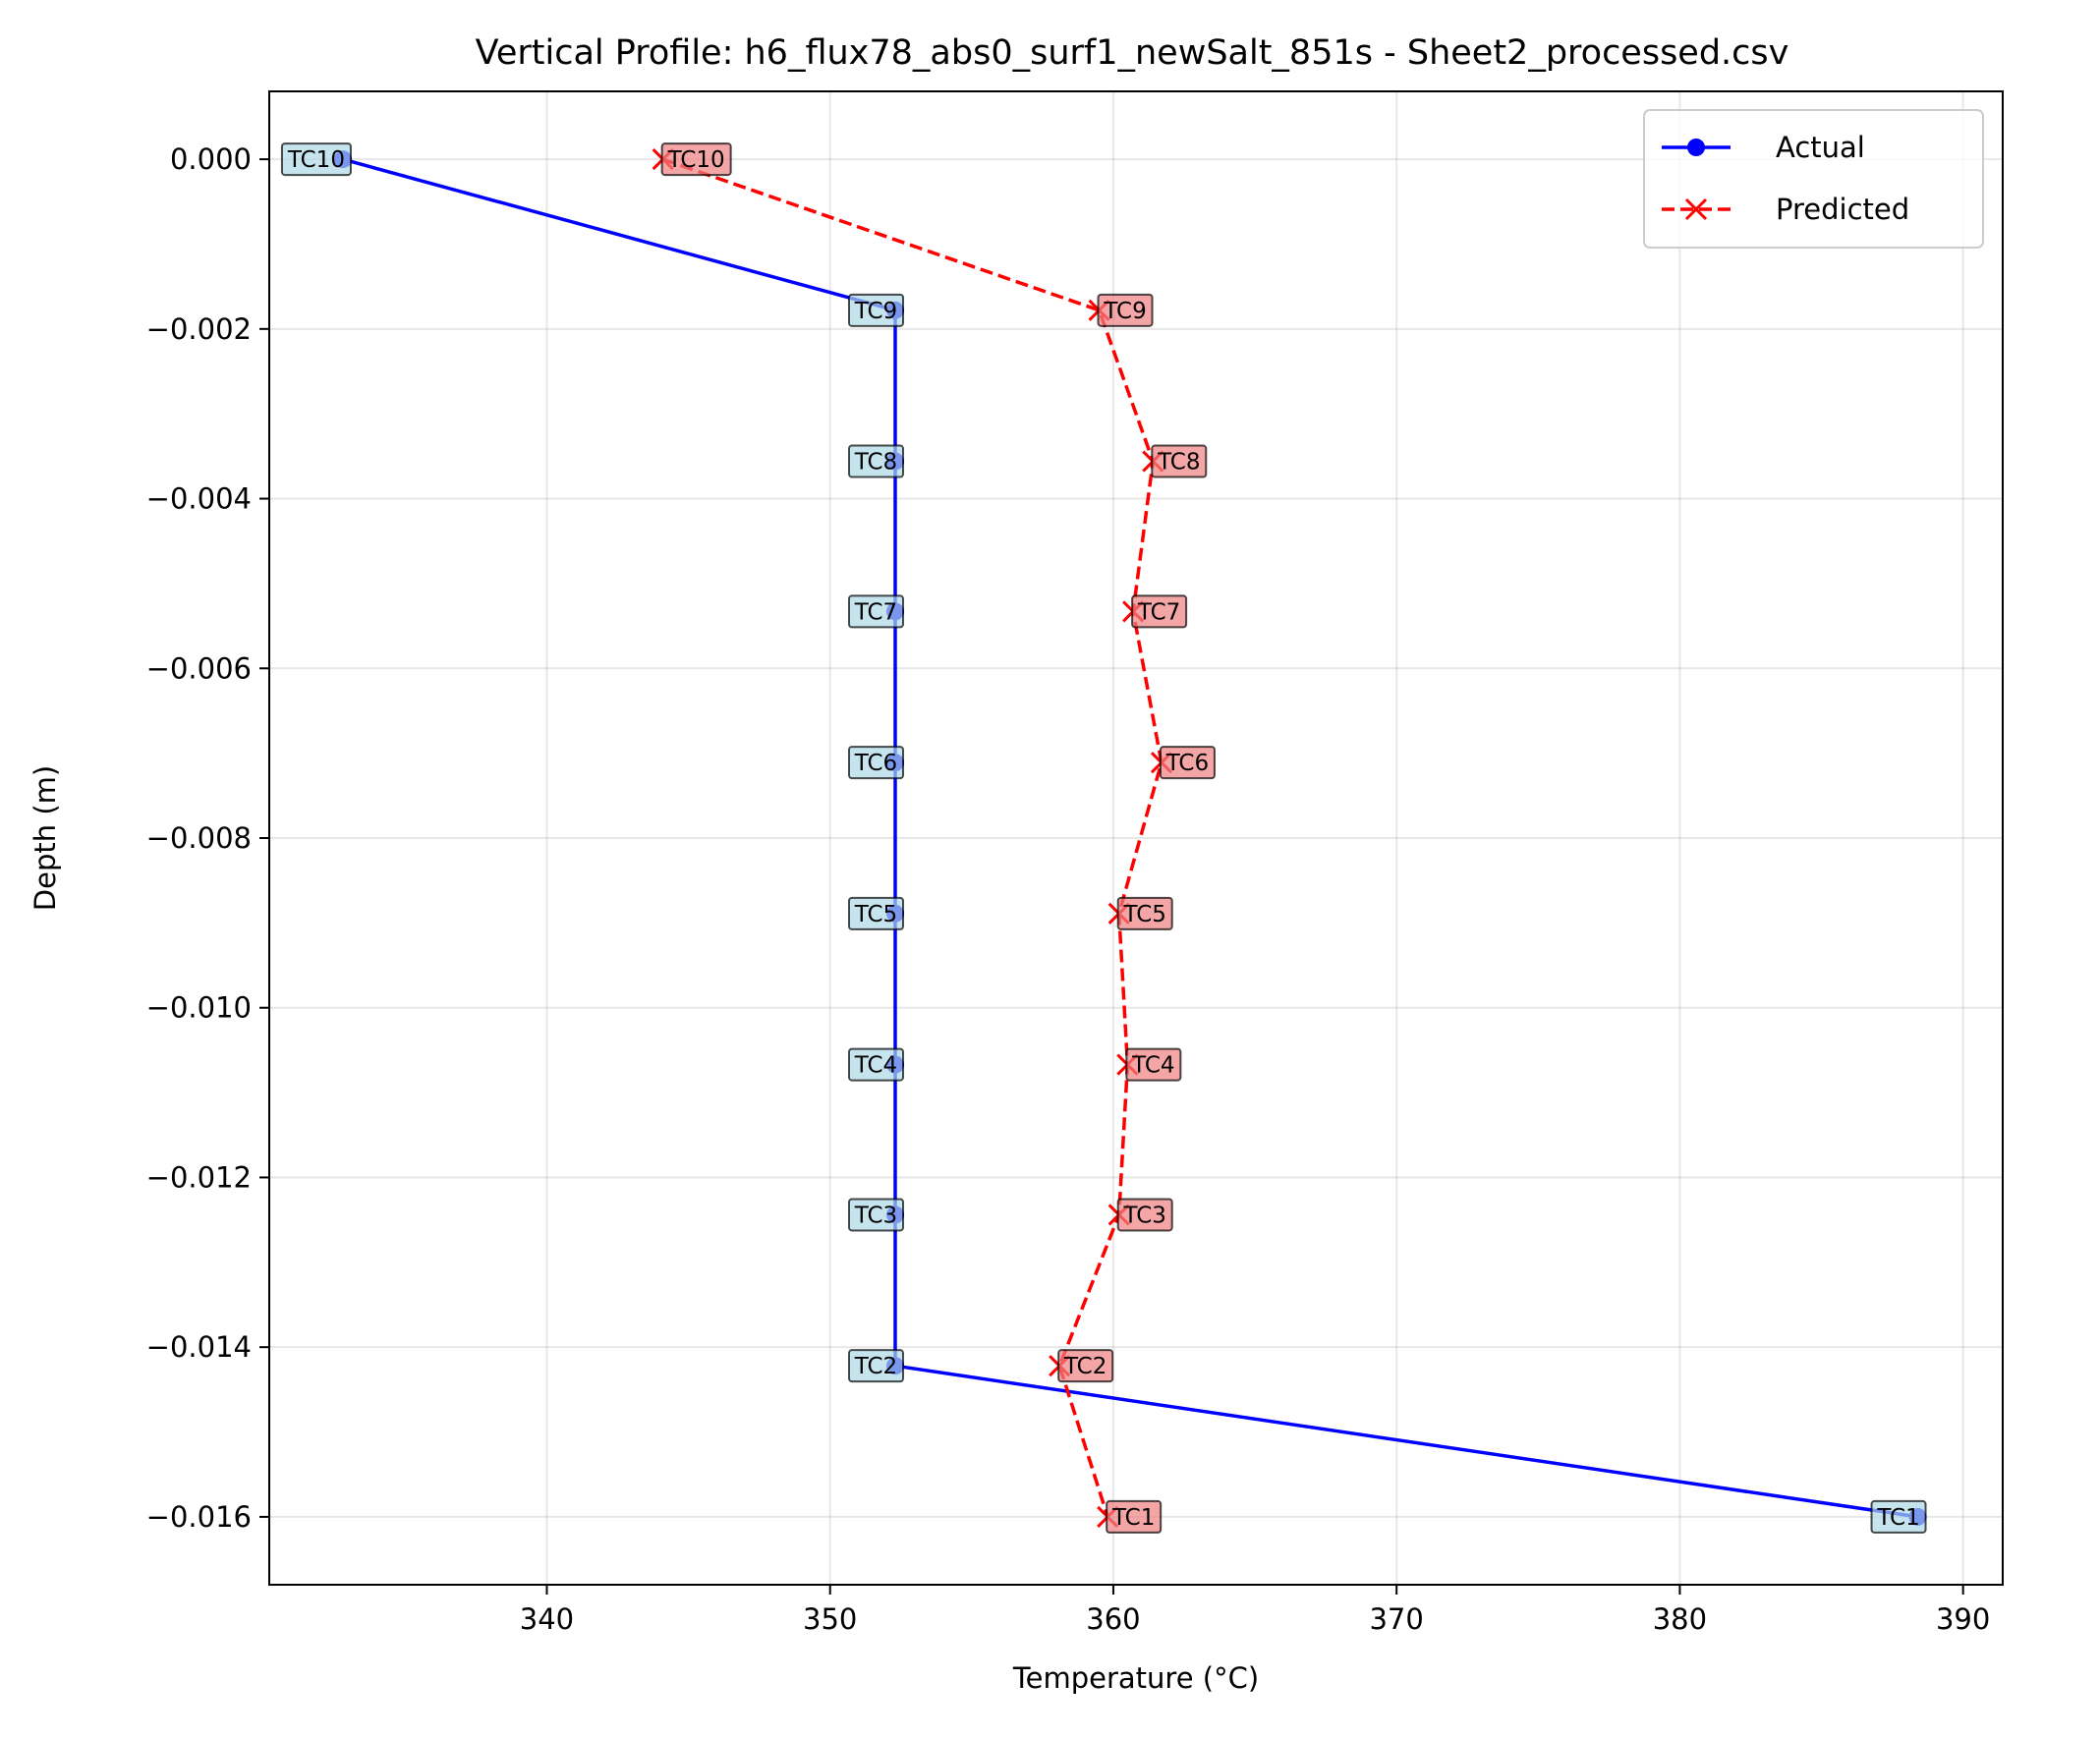 This screenshot has width=2100, height=1738. I want to click on x-tick-label: 390, so click(1963, 1619).